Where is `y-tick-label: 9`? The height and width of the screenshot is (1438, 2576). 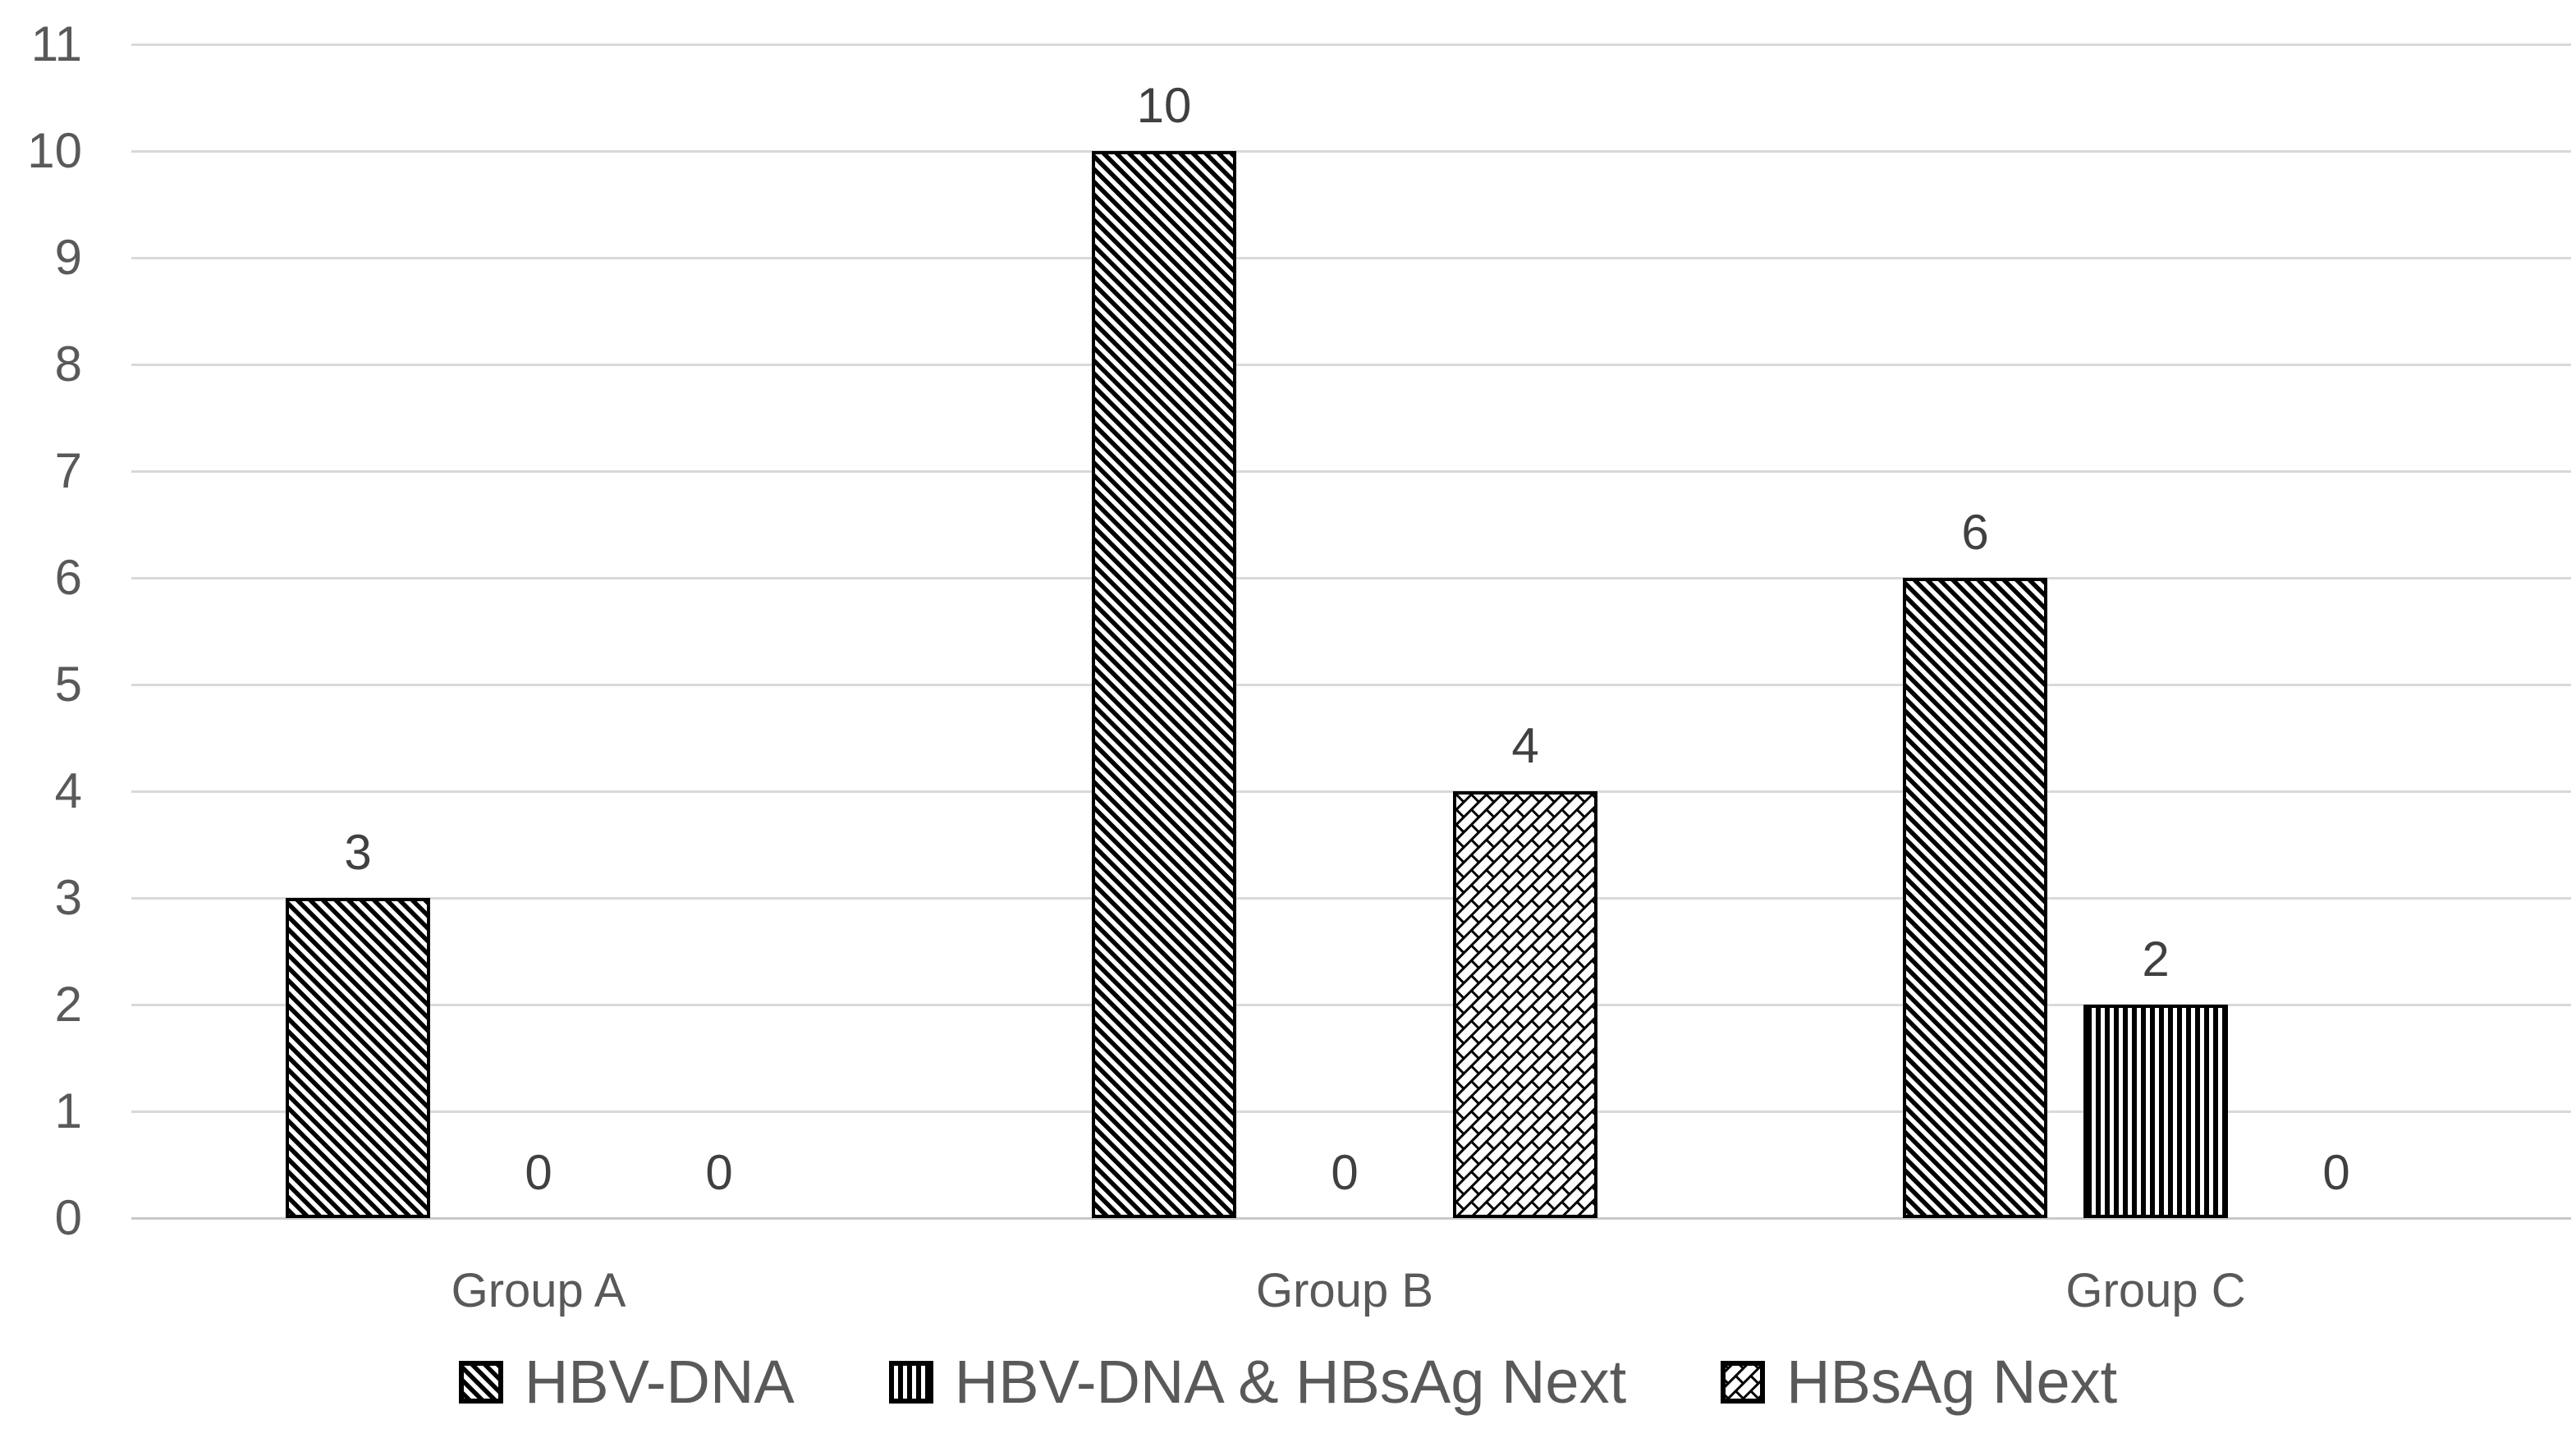
y-tick-label: 9 is located at coordinates (68, 257).